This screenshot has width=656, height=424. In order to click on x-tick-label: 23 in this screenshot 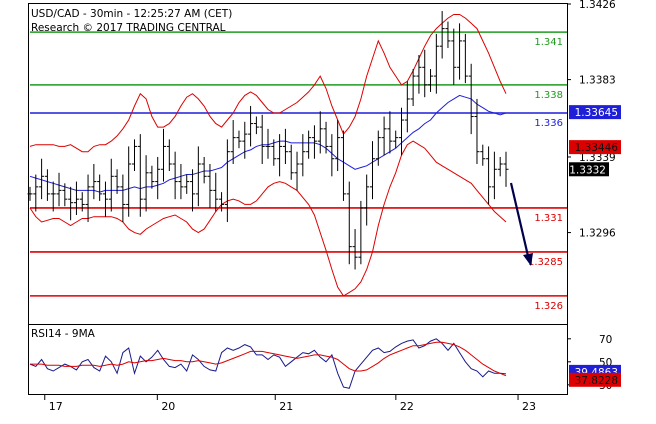, I will do `click(529, 406)`.